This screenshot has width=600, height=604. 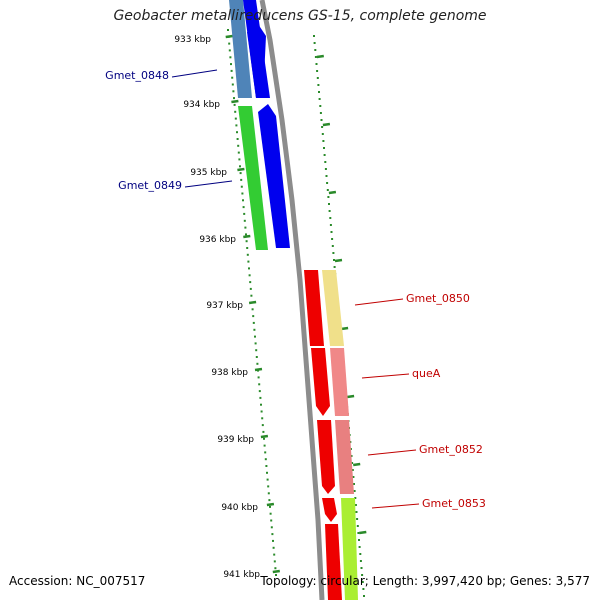 I want to click on accession-text: Accession: NC_007517, so click(x=77, y=581).